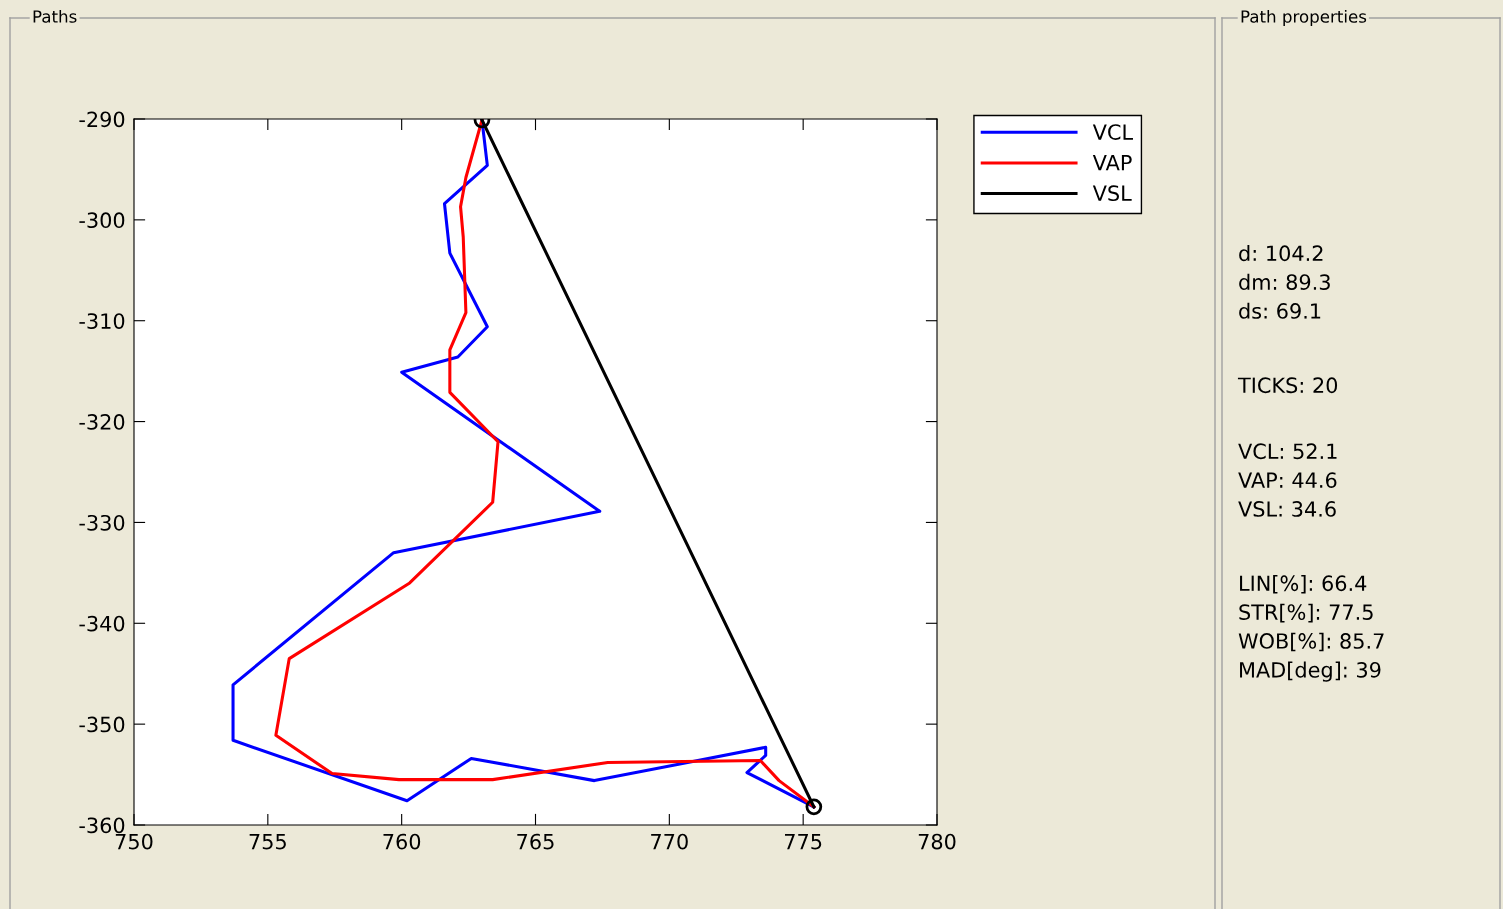 The image size is (1503, 909). What do you see at coordinates (1287, 480) in the screenshot?
I see `text: VCL: 52.1 VAP: 44.6 VSL: 34.6` at bounding box center [1287, 480].